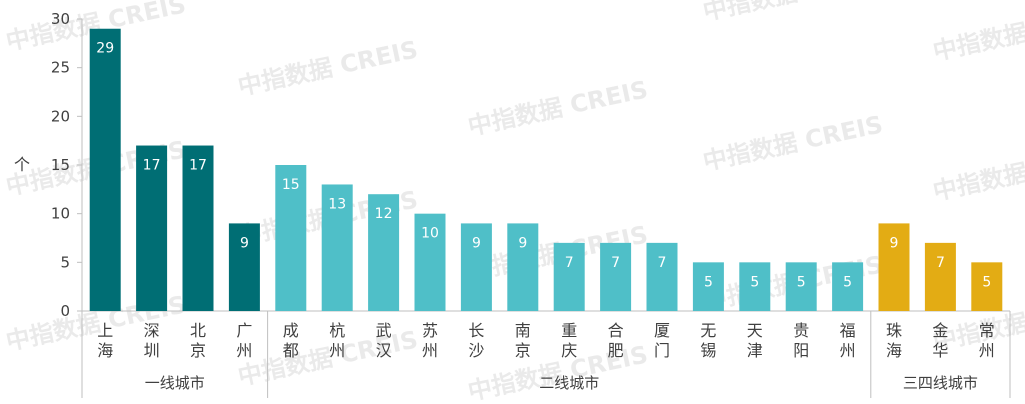  What do you see at coordinates (708, 330) in the screenshot?
I see `category-label: 无` at bounding box center [708, 330].